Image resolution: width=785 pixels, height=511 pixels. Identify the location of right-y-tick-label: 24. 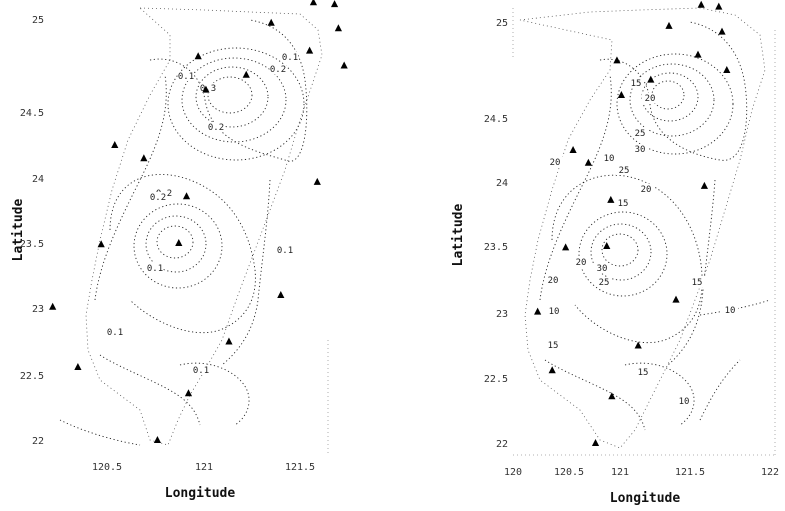
(502, 183).